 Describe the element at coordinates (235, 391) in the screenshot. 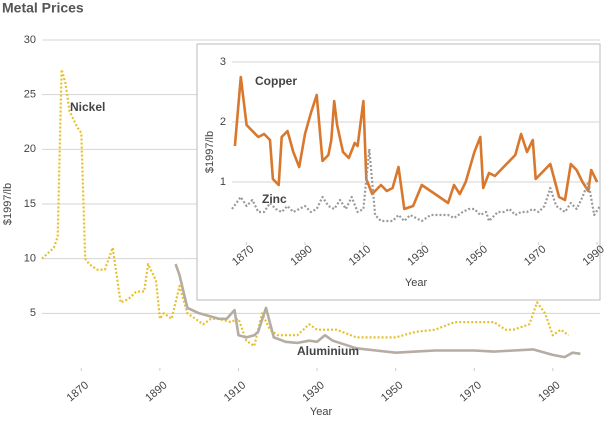

I see `x-tick-label: 1910` at that location.